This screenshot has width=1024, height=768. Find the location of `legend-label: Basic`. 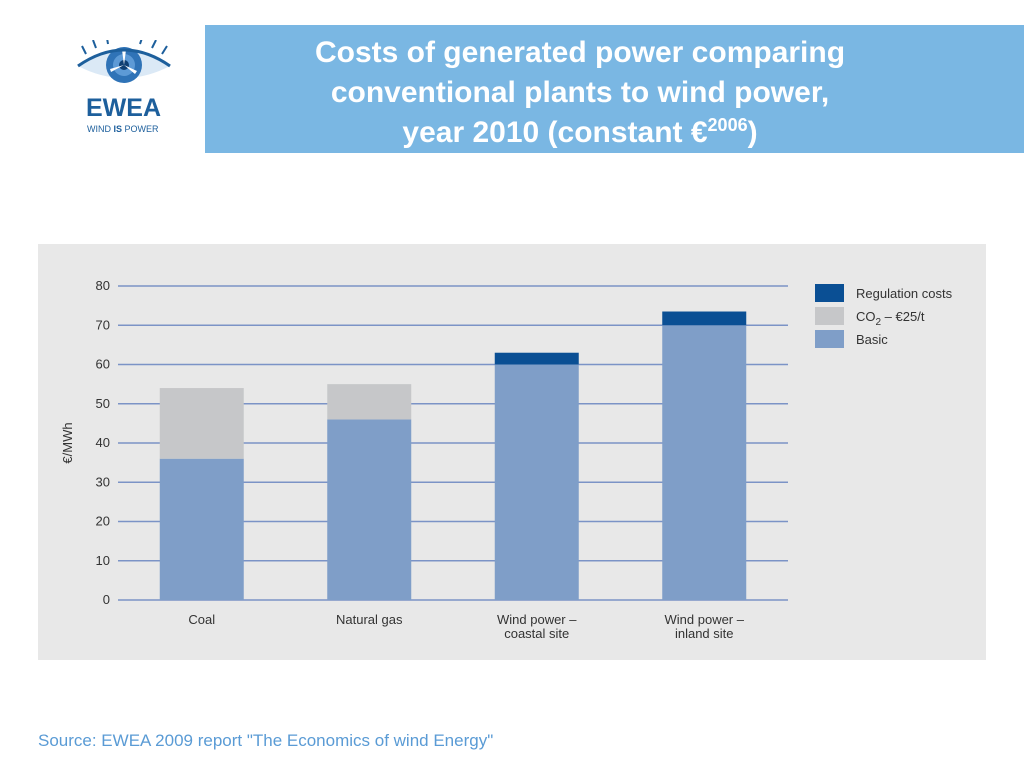

legend-label: Basic is located at coordinates (872, 339).